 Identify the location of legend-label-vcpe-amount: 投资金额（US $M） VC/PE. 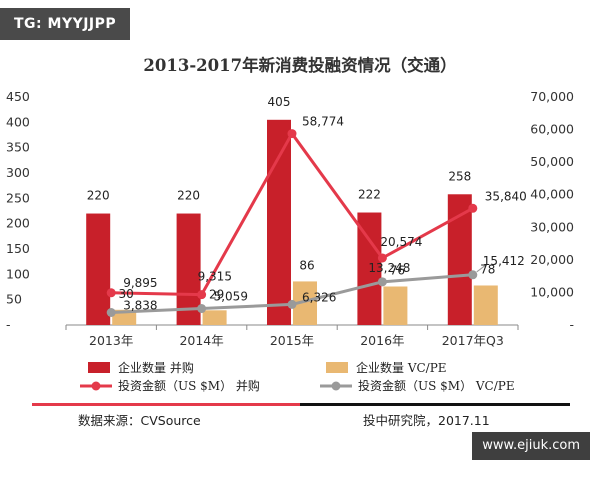
(436, 385).